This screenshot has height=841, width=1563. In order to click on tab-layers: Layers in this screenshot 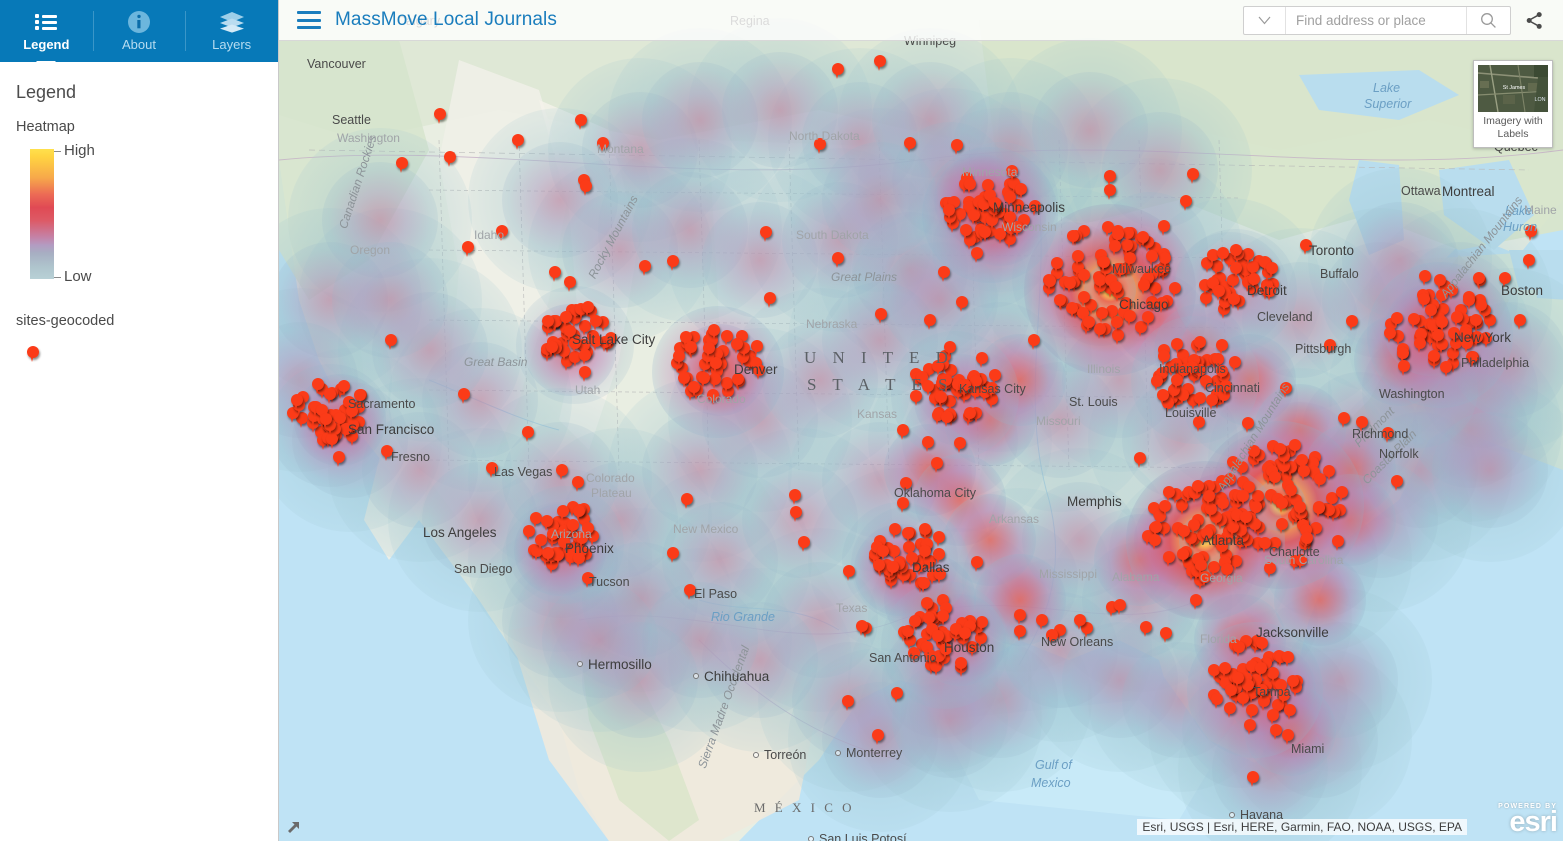, I will do `click(231, 31)`.